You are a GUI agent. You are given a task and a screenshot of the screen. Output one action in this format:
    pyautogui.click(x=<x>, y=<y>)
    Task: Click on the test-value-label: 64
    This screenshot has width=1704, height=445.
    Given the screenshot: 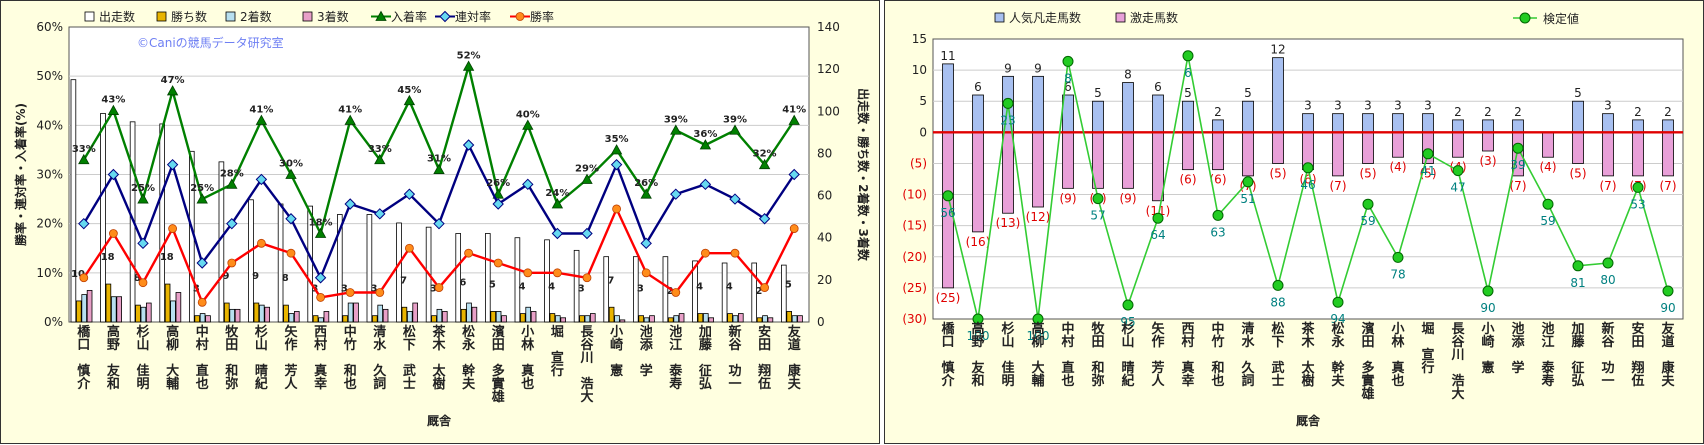 What is the action you would take?
    pyautogui.click(x=1157, y=235)
    